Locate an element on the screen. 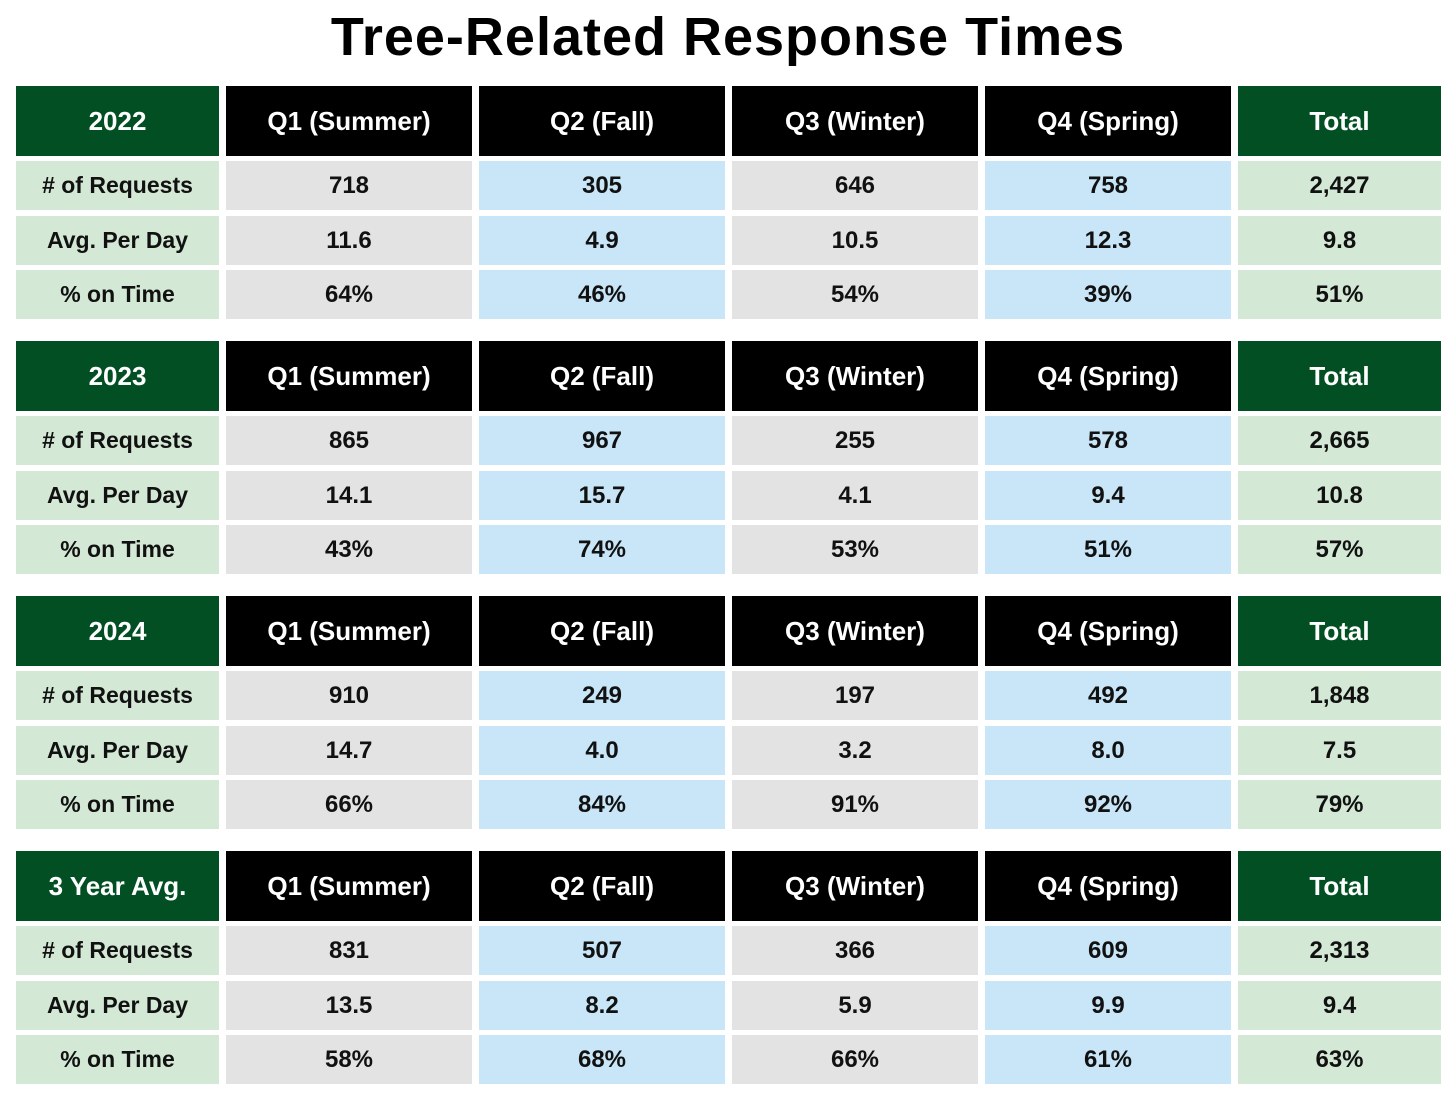  block-header-label: 3 Year Avg. is located at coordinates (117, 886).